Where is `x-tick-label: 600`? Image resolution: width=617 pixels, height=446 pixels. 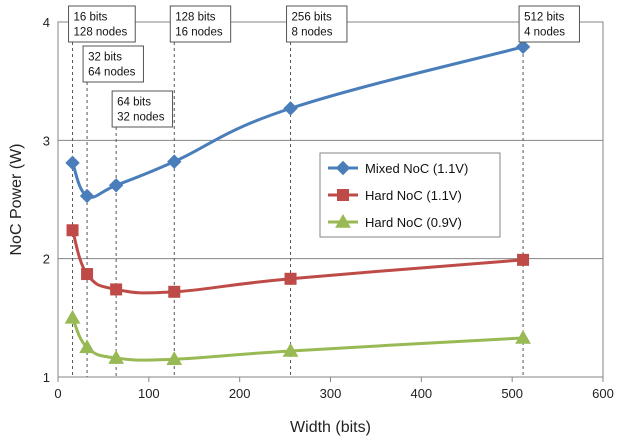
x-tick-label: 600 is located at coordinates (603, 393).